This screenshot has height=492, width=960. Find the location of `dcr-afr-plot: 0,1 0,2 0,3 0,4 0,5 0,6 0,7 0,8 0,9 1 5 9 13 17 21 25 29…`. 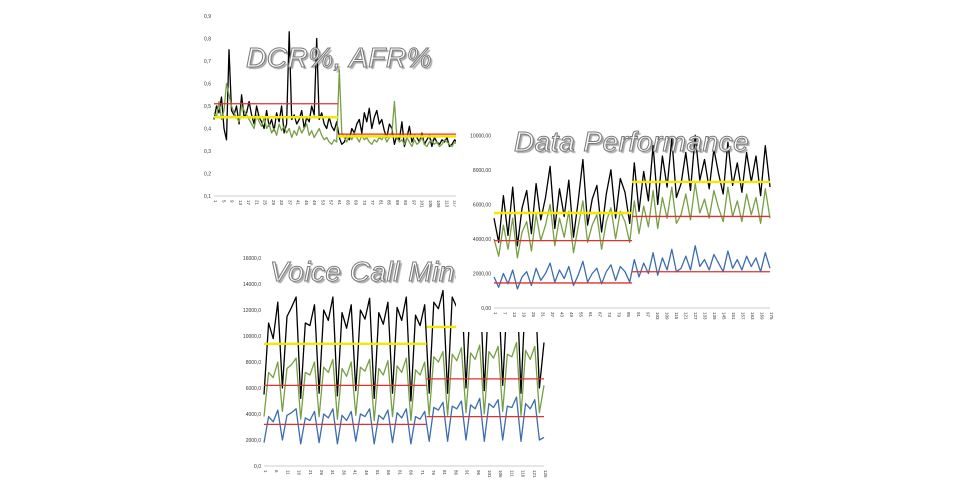

dcr-afr-plot: 0,1 0,2 0,3 0,4 0,5 0,6 0,7 0,8 0,9 1 5 9 13 17 21 25 29… is located at coordinates (335, 111).